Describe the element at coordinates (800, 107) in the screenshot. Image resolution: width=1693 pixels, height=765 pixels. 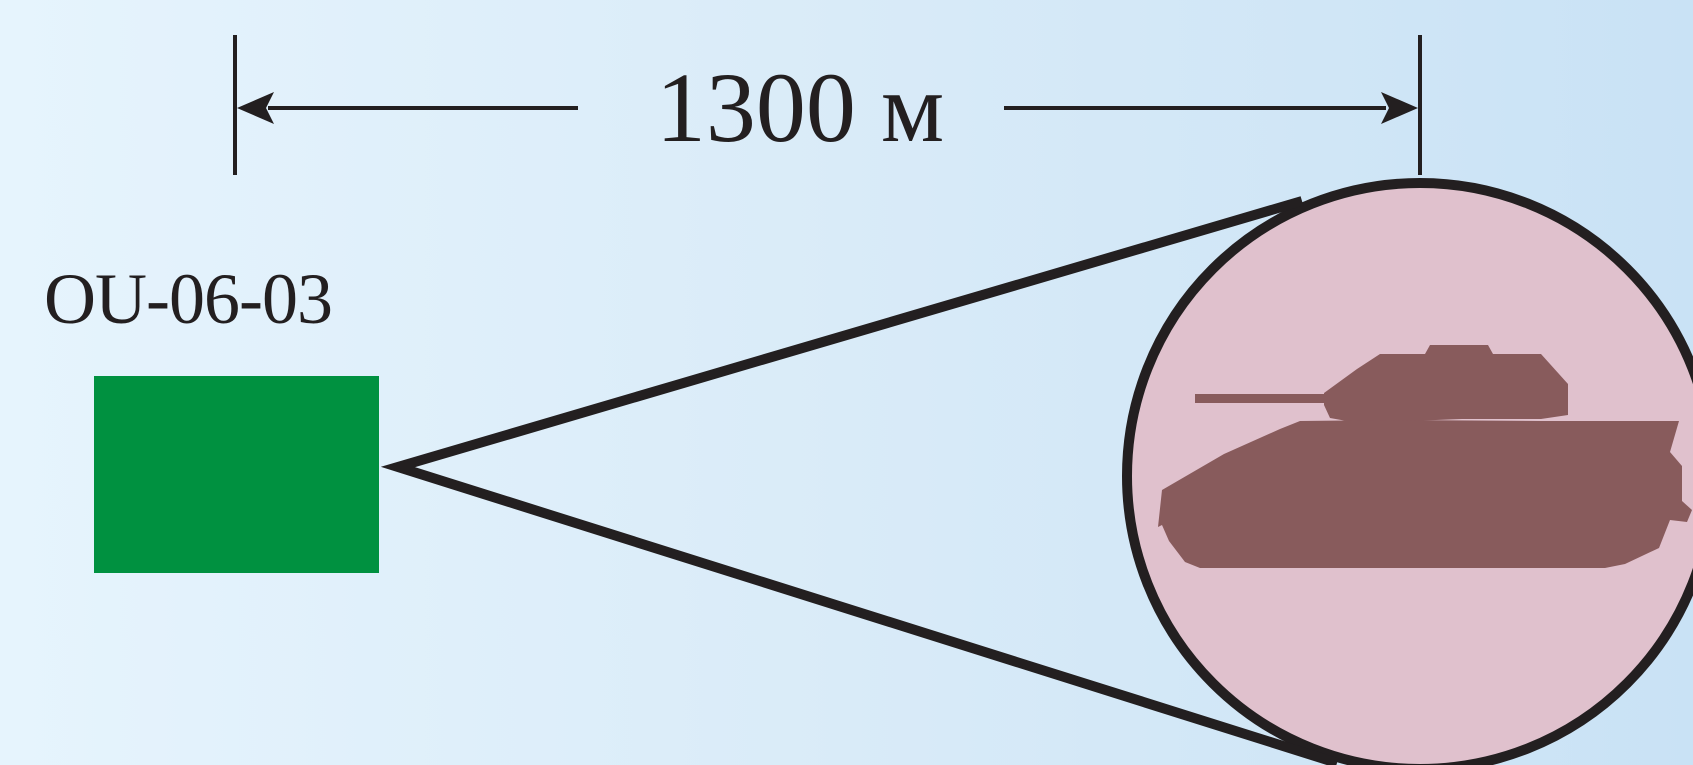
I see `distance-label: 1300 м` at that location.